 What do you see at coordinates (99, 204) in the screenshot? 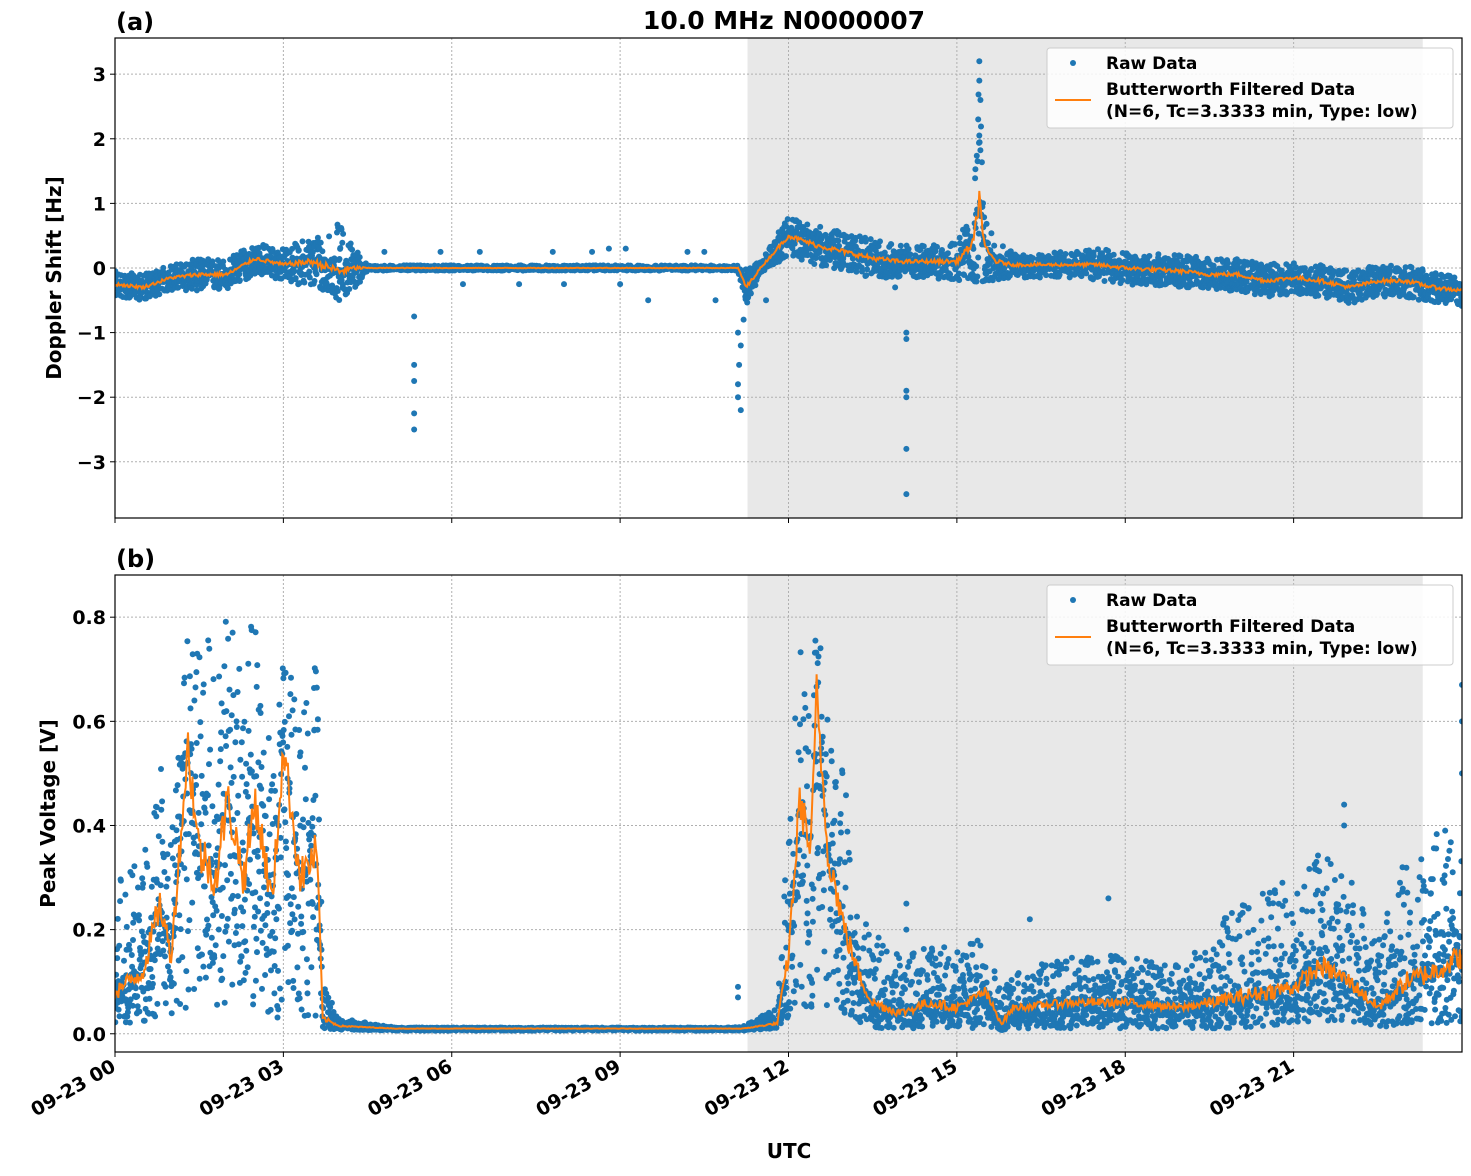
I see `y-tick-label: 1` at bounding box center [99, 204].